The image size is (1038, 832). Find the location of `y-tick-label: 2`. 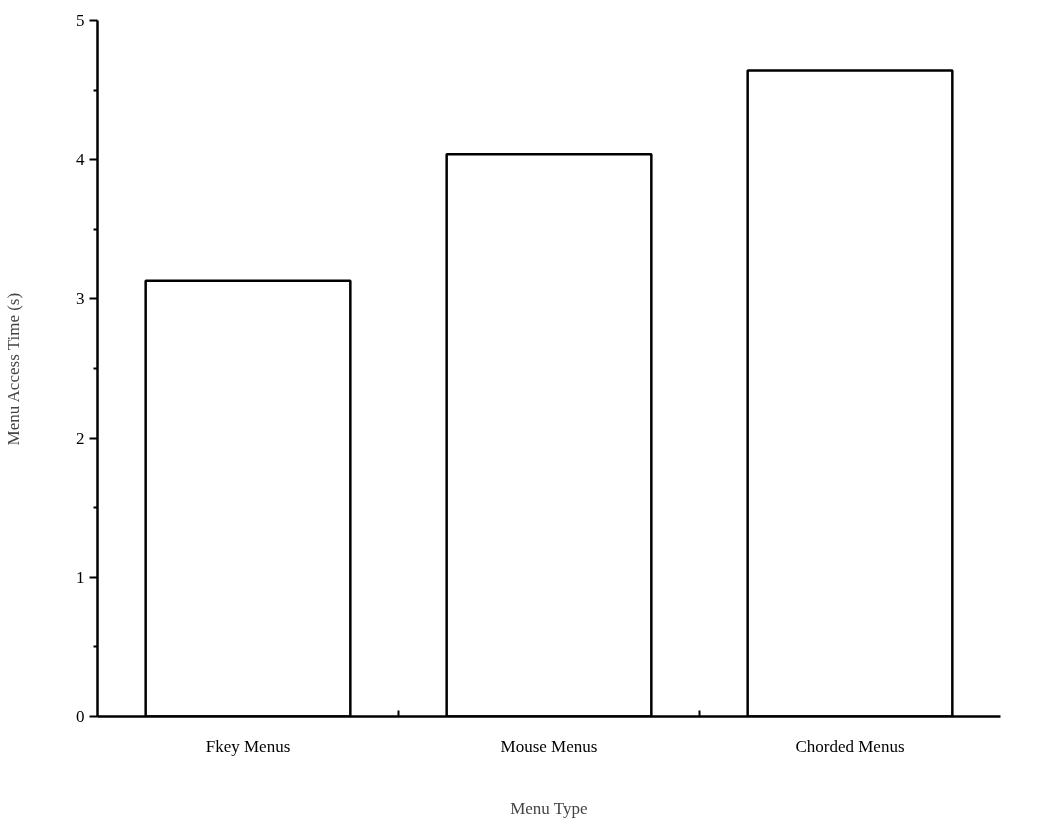

y-tick-label: 2 is located at coordinates (80, 438).